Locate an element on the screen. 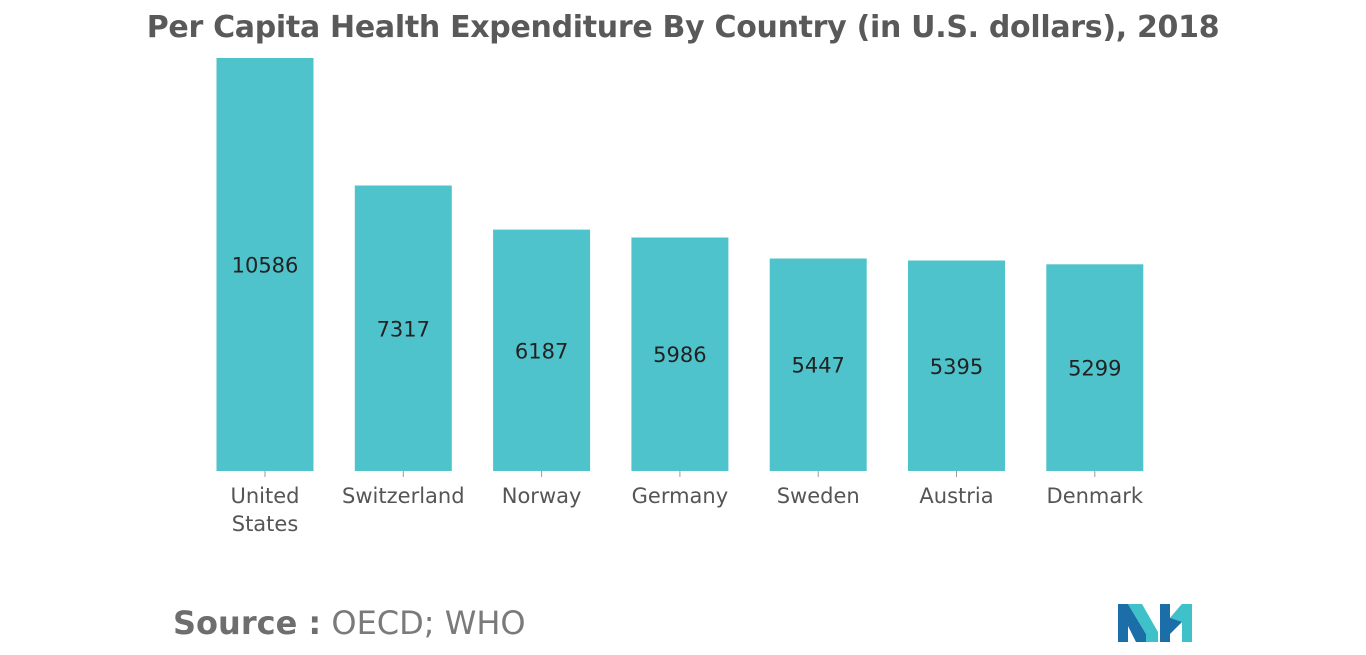 The width and height of the screenshot is (1366, 655). bar-germany is located at coordinates (680, 354).